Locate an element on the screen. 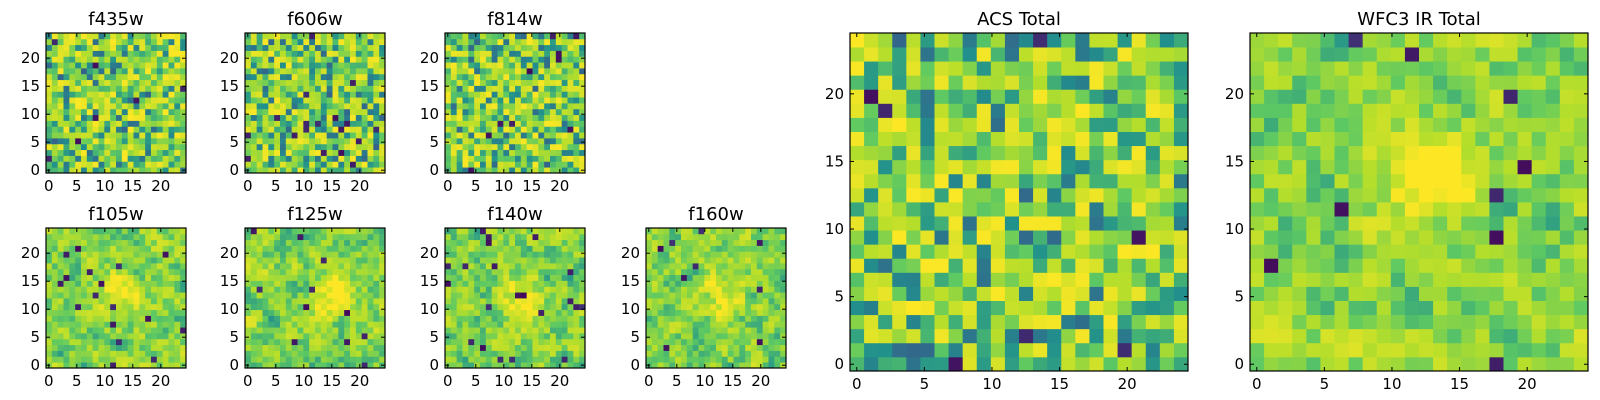 The height and width of the screenshot is (400, 1600). x-tick-label: 10 is located at coordinates (303, 381).